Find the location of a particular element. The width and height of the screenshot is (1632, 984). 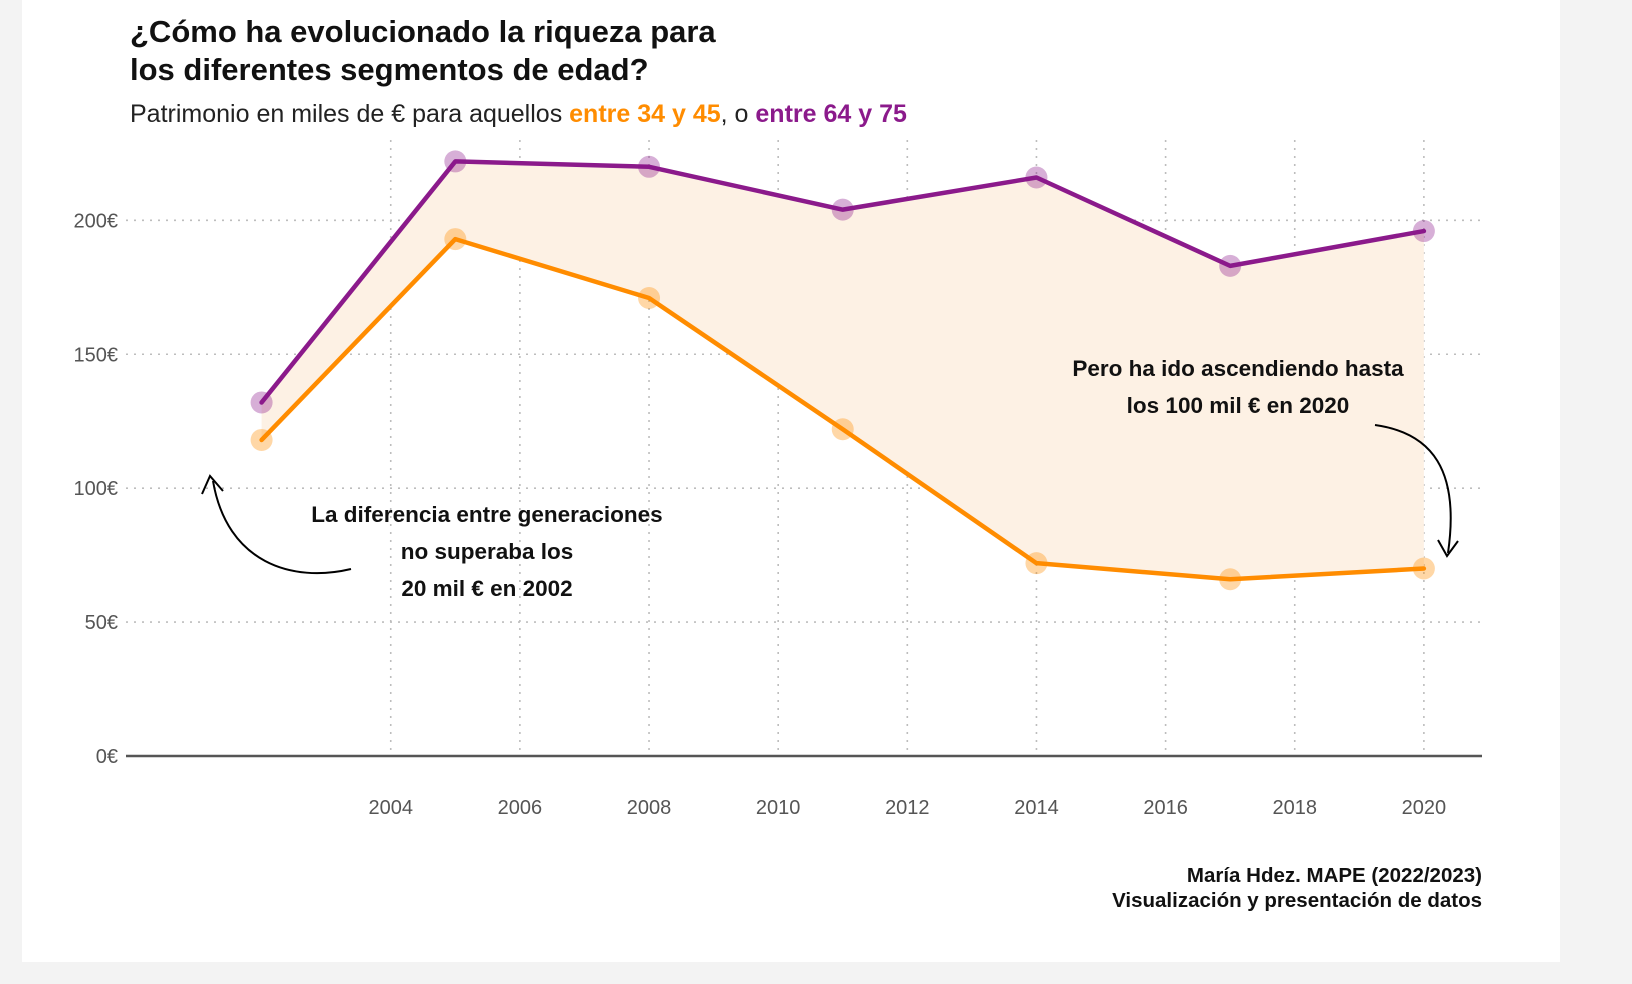

x-tick-label-2018: 2018 is located at coordinates (1294, 808).